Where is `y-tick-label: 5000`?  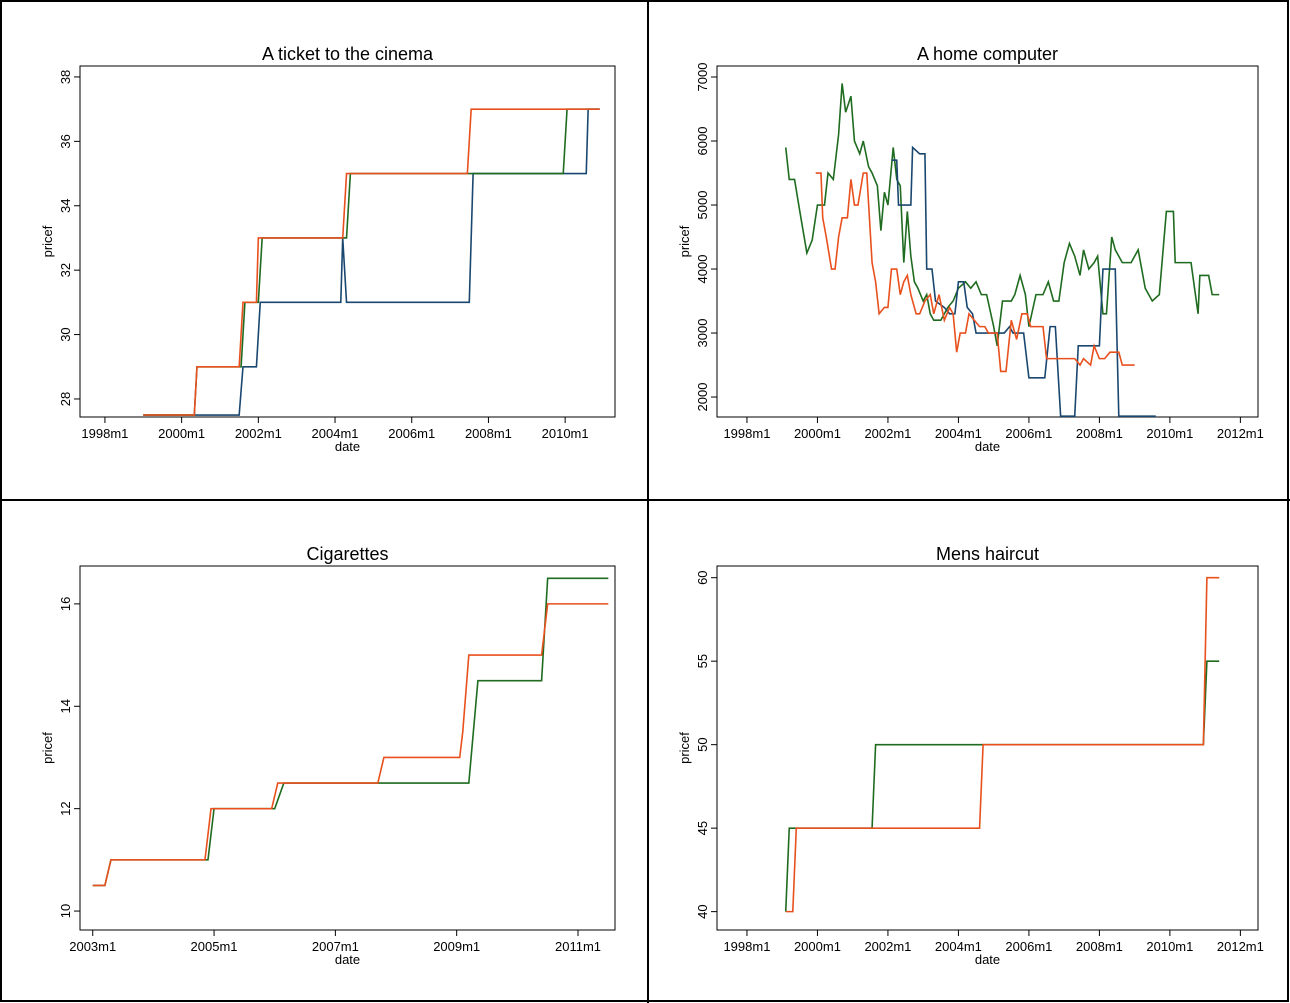 y-tick-label: 5000 is located at coordinates (702, 205).